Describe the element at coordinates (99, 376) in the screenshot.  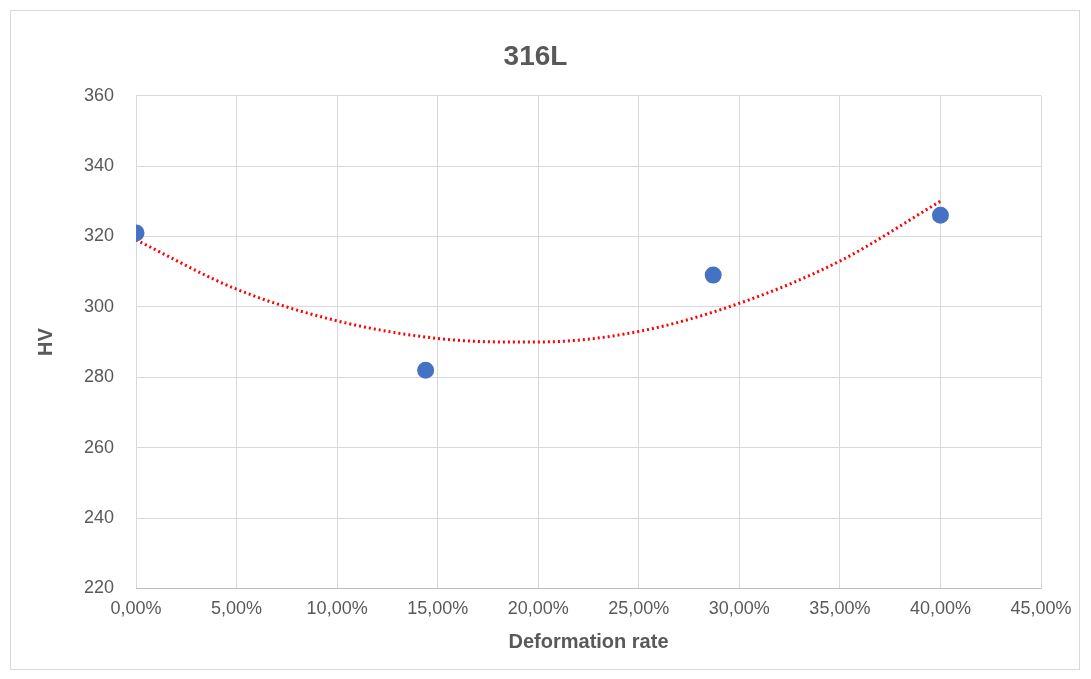
I see `y-tick-label: 280` at that location.